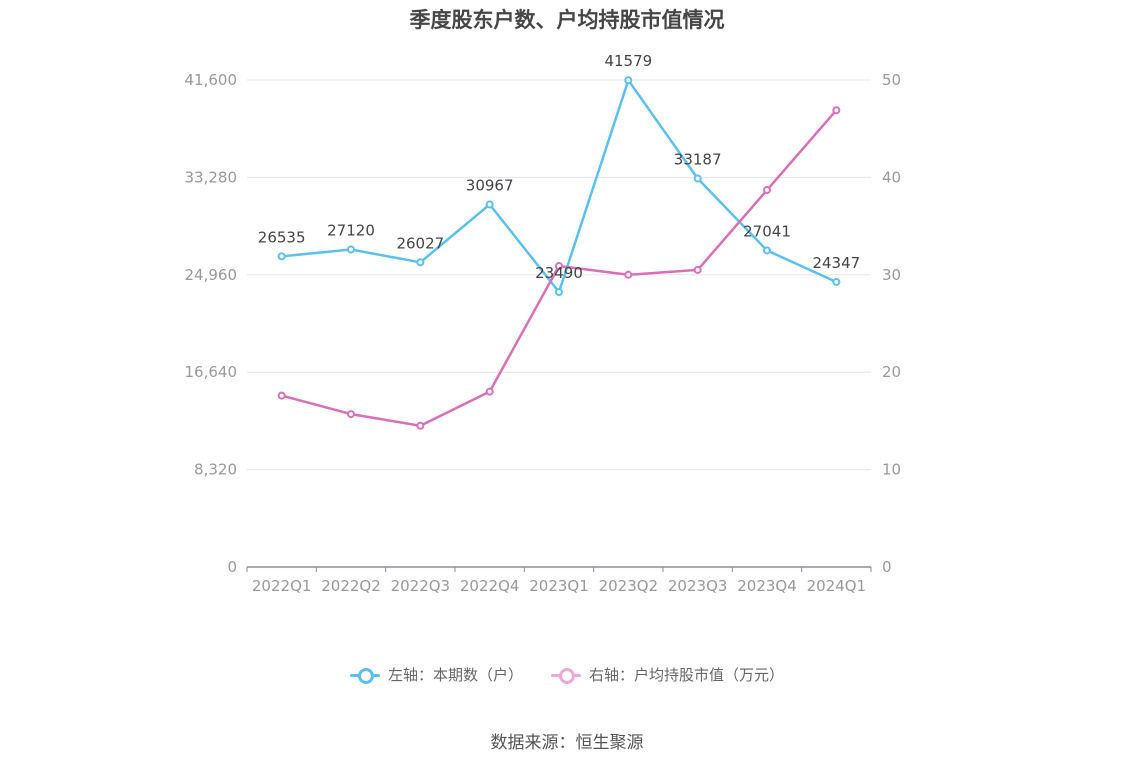 The height and width of the screenshot is (766, 1134). Describe the element at coordinates (891, 470) in the screenshot. I see `y-right-tick-label: 10` at that location.